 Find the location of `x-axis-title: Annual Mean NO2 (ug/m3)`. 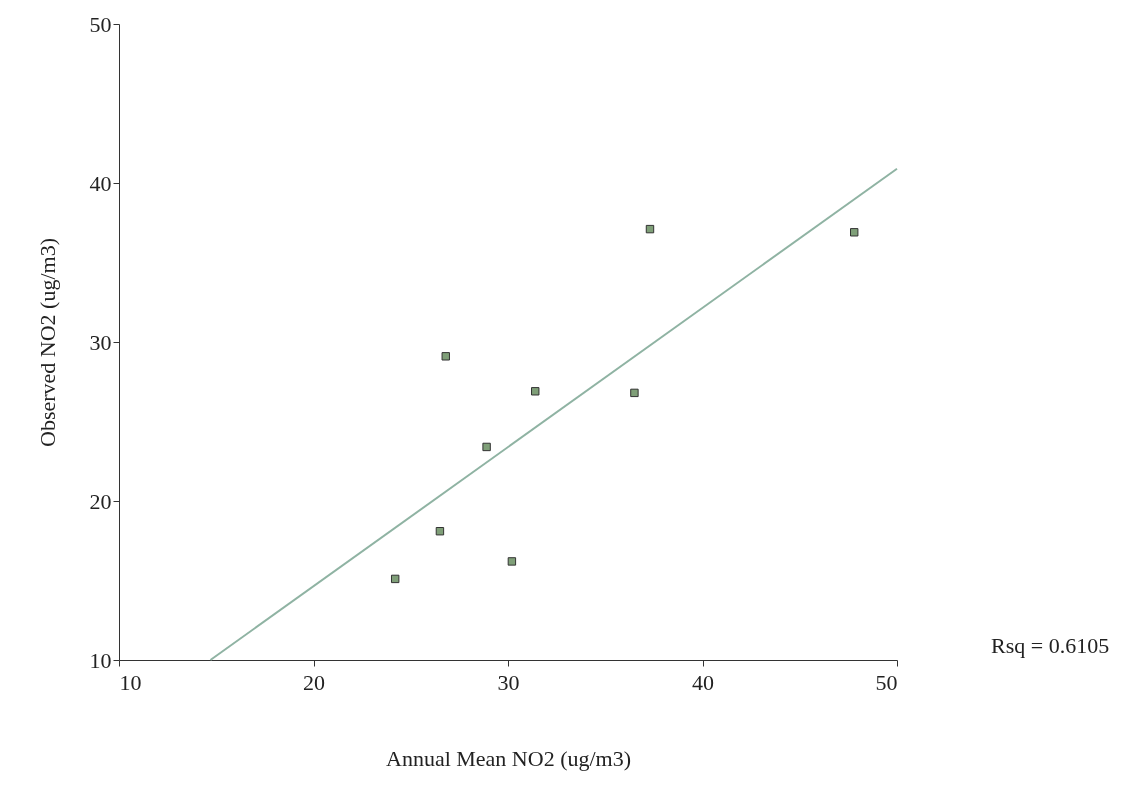

x-axis-title: Annual Mean NO2 (ug/m3) is located at coordinates (508, 758).